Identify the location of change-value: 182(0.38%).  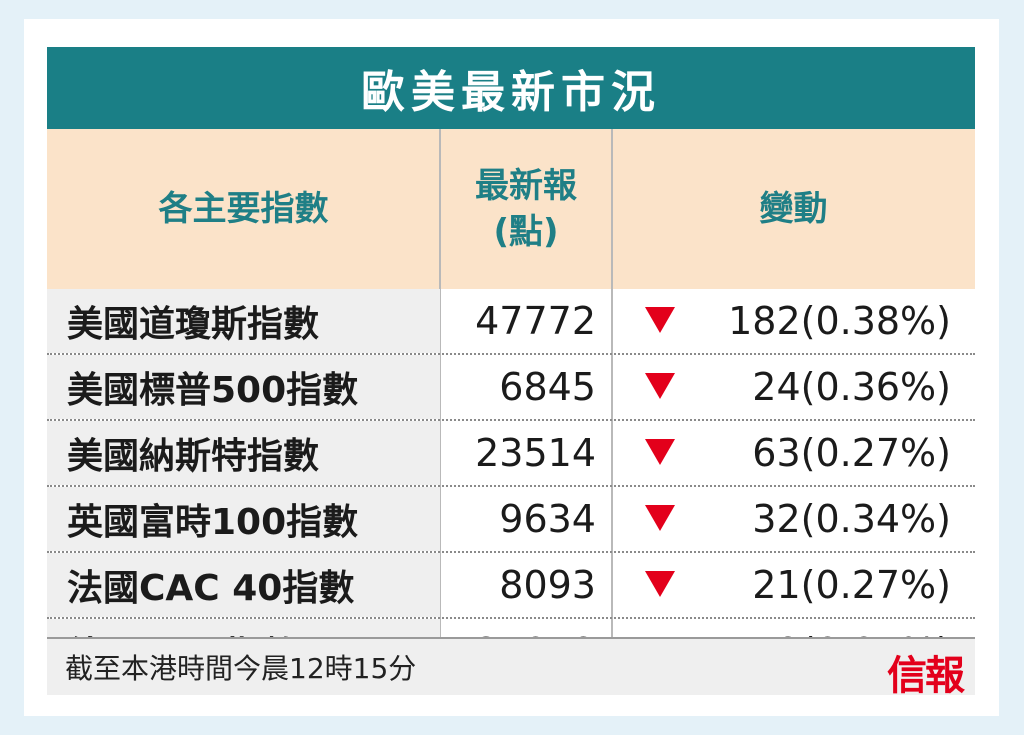
(839, 321).